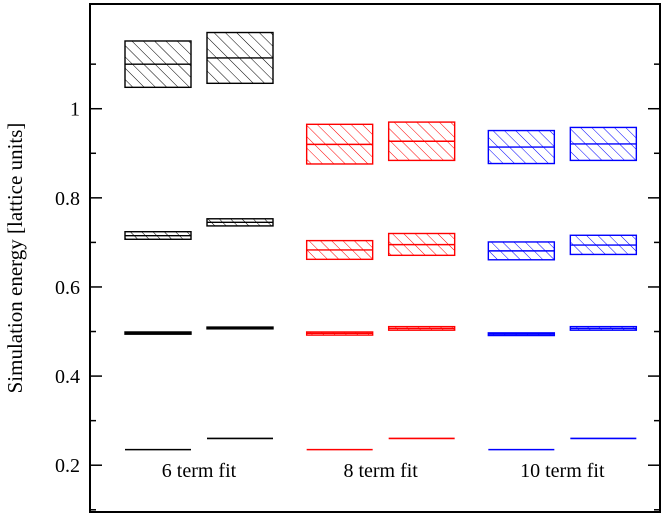 The width and height of the screenshot is (670, 517). What do you see at coordinates (67, 377) in the screenshot?
I see `y-tick-label: 0.4` at bounding box center [67, 377].